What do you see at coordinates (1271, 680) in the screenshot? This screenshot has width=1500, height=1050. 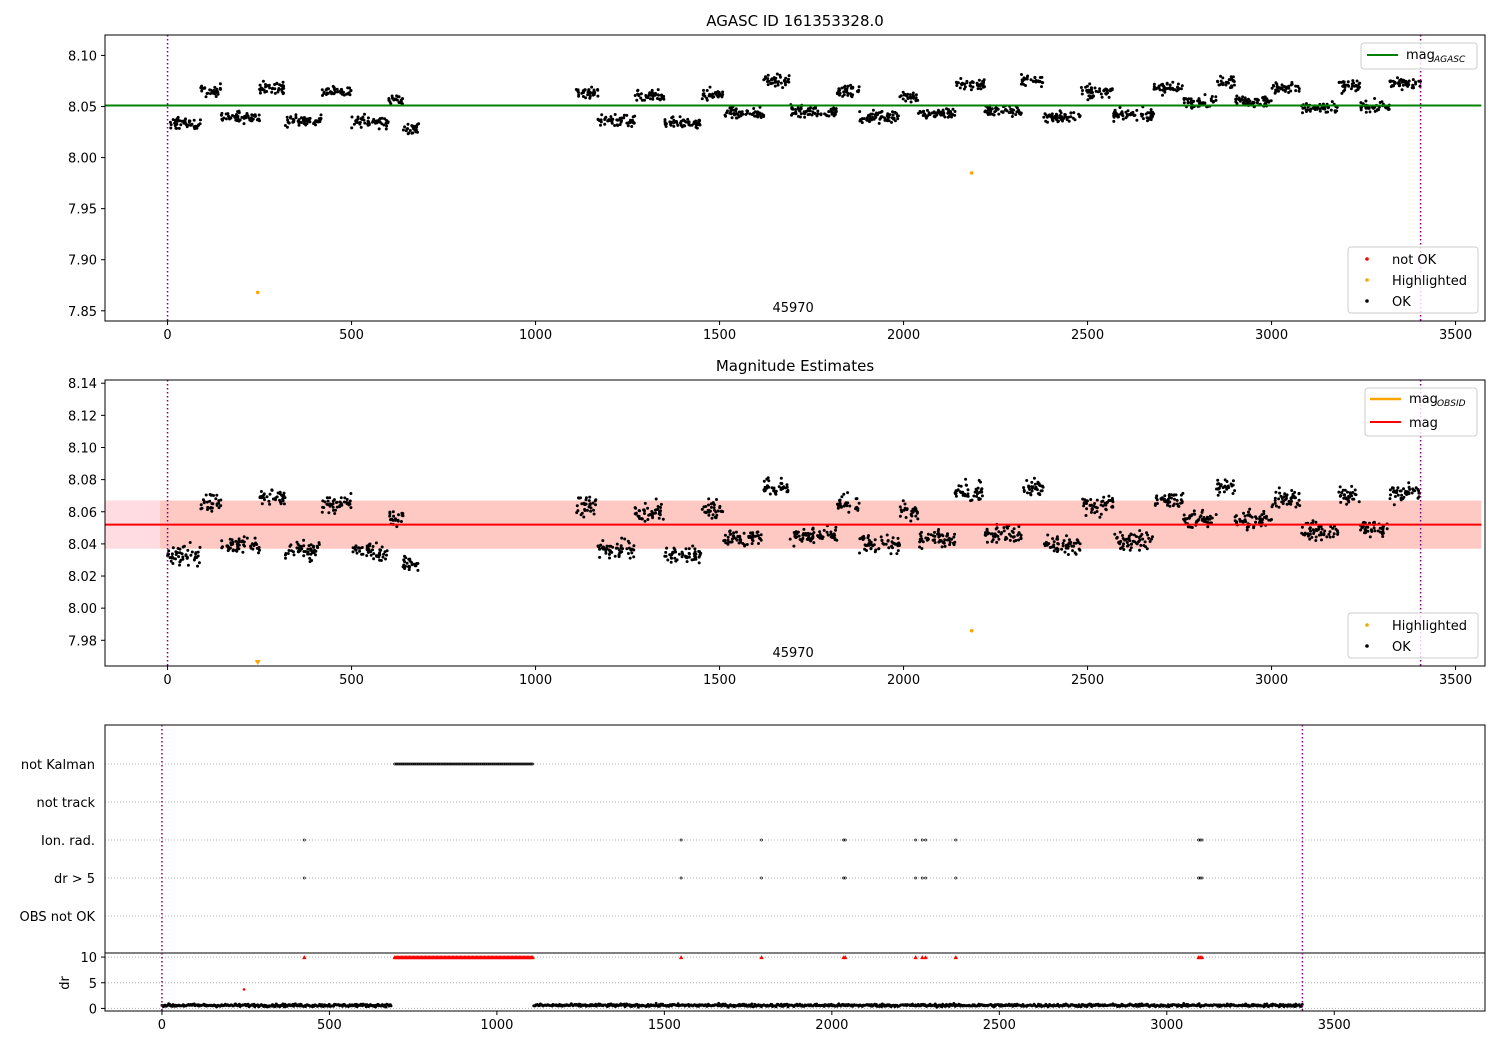 I see `x-tick-label: 3000` at bounding box center [1271, 680].